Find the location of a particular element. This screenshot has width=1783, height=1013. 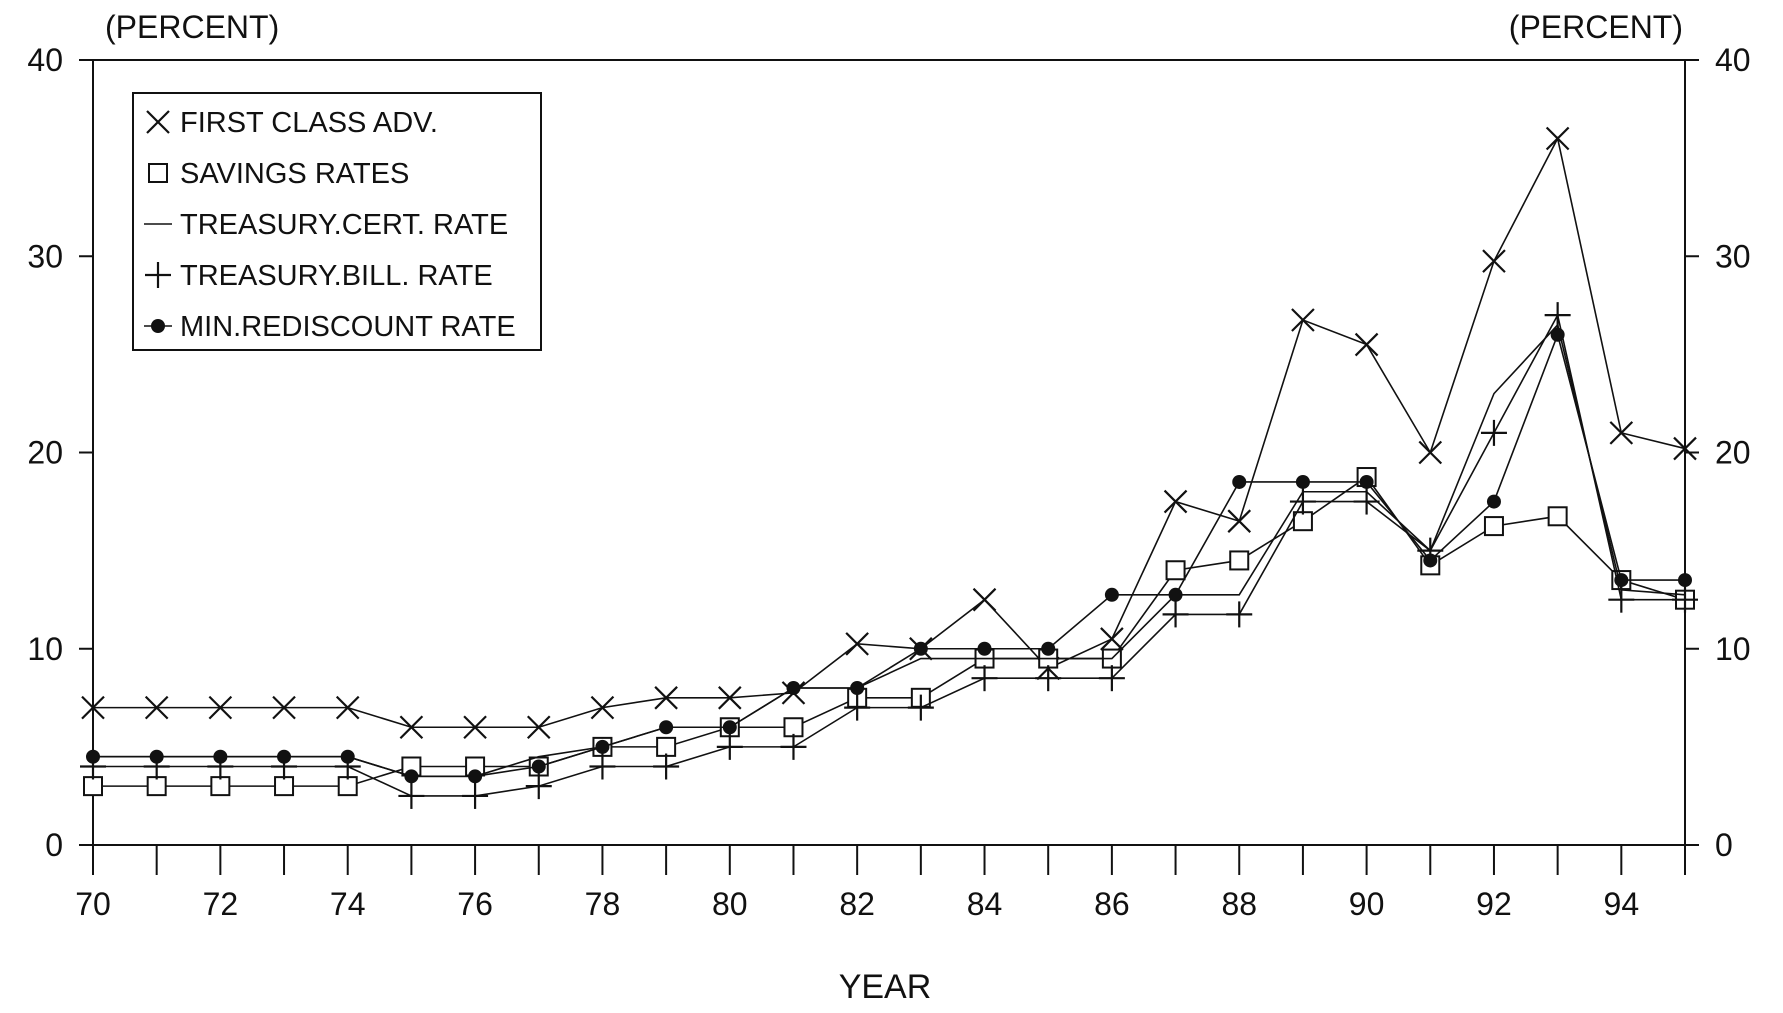

x-tick-label: 94 is located at coordinates (1622, 904).